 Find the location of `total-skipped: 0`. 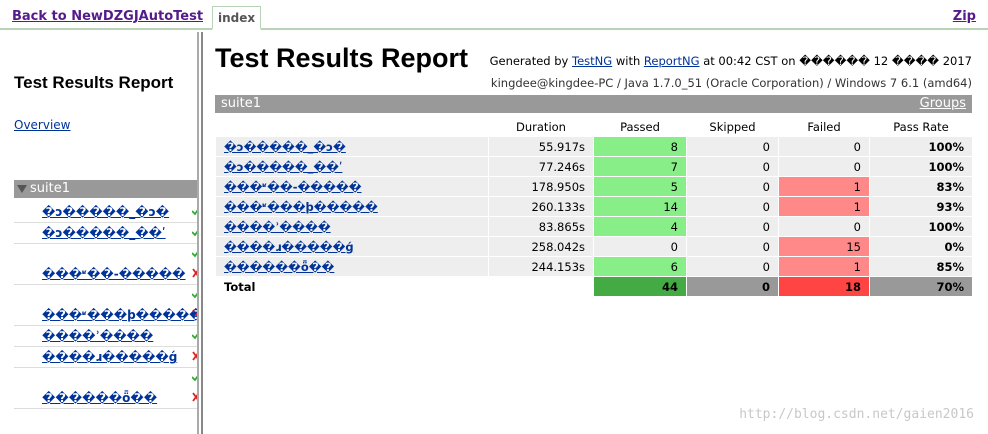

total-skipped: 0 is located at coordinates (732, 286).